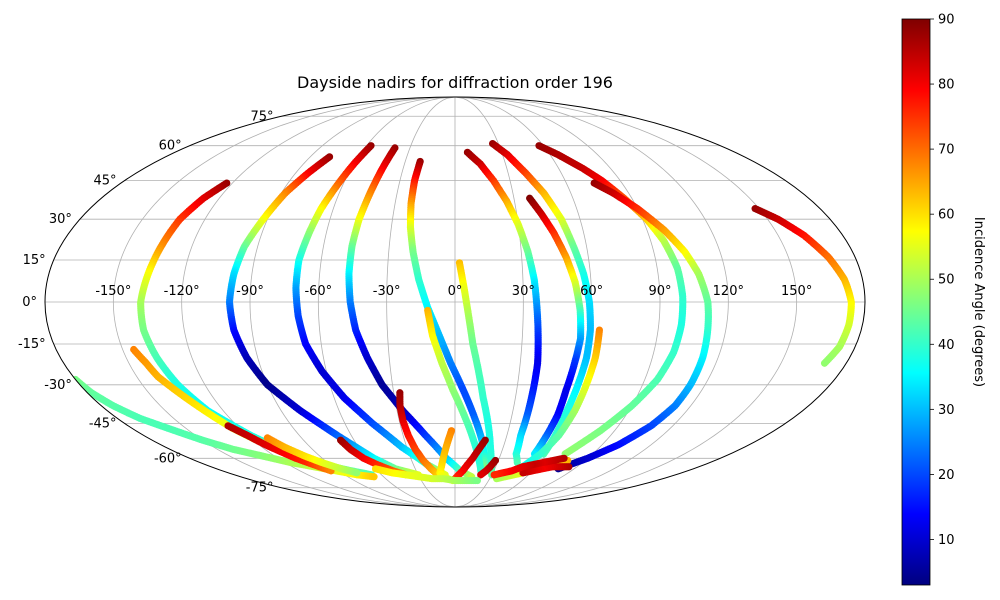  Describe the element at coordinates (318, 291) in the screenshot. I see `longitude-tick-label: -60°` at that location.